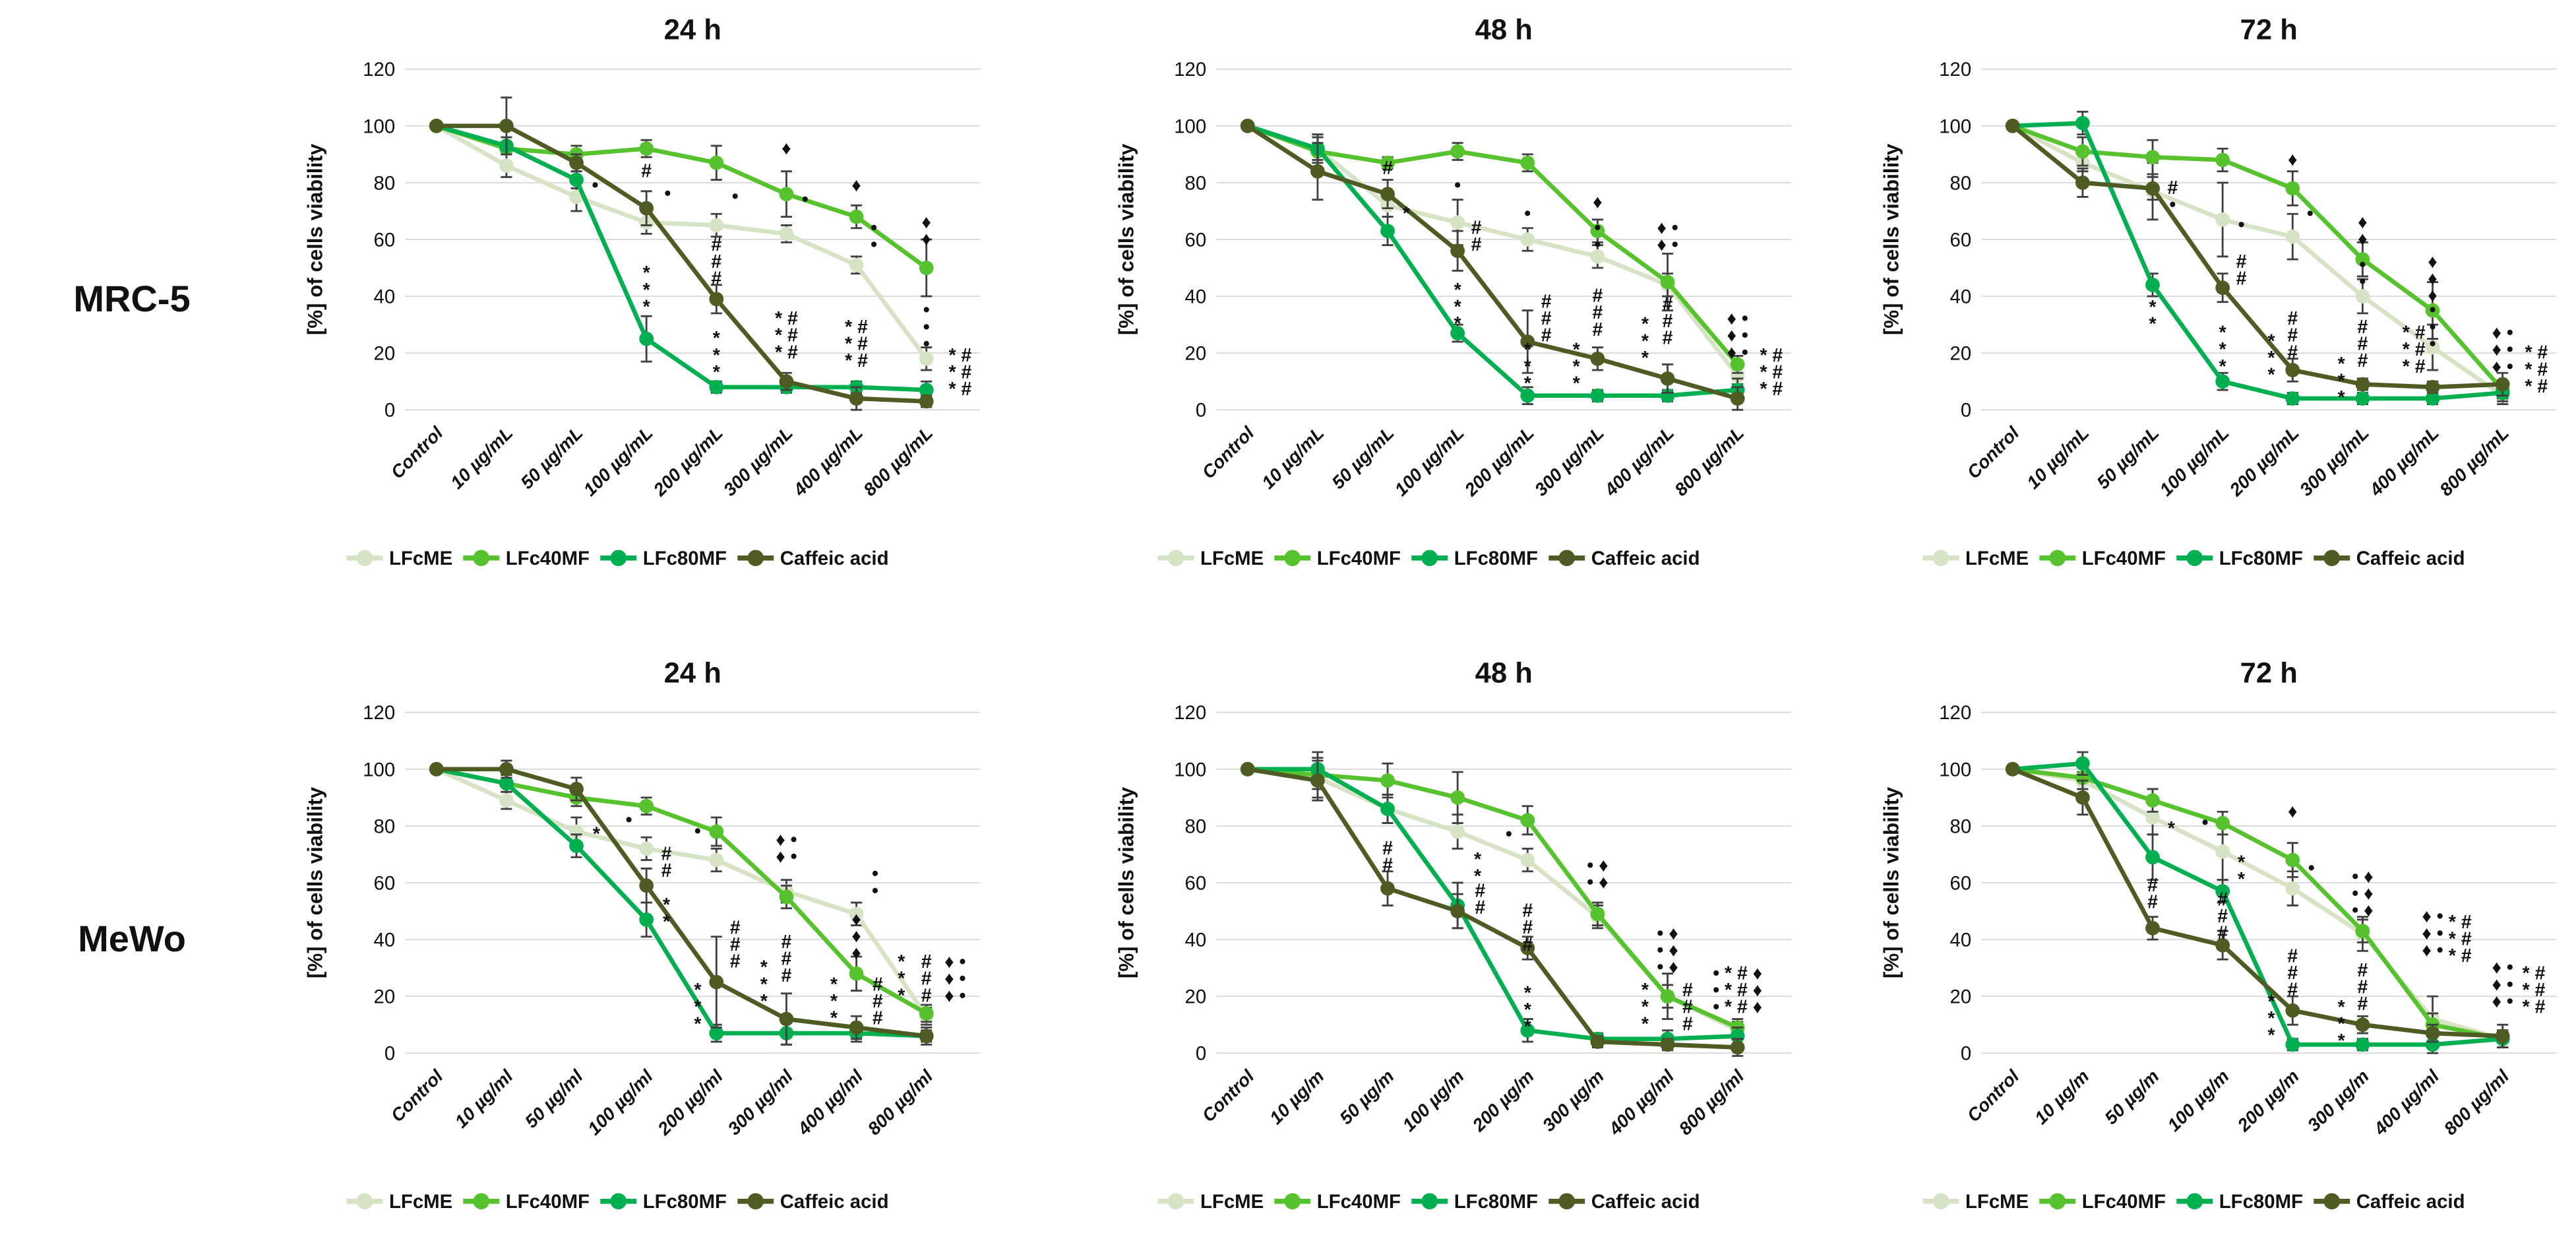 This screenshot has width=2576, height=1241. Describe the element at coordinates (1387, 168) in the screenshot. I see `significance-annotation: #` at that location.